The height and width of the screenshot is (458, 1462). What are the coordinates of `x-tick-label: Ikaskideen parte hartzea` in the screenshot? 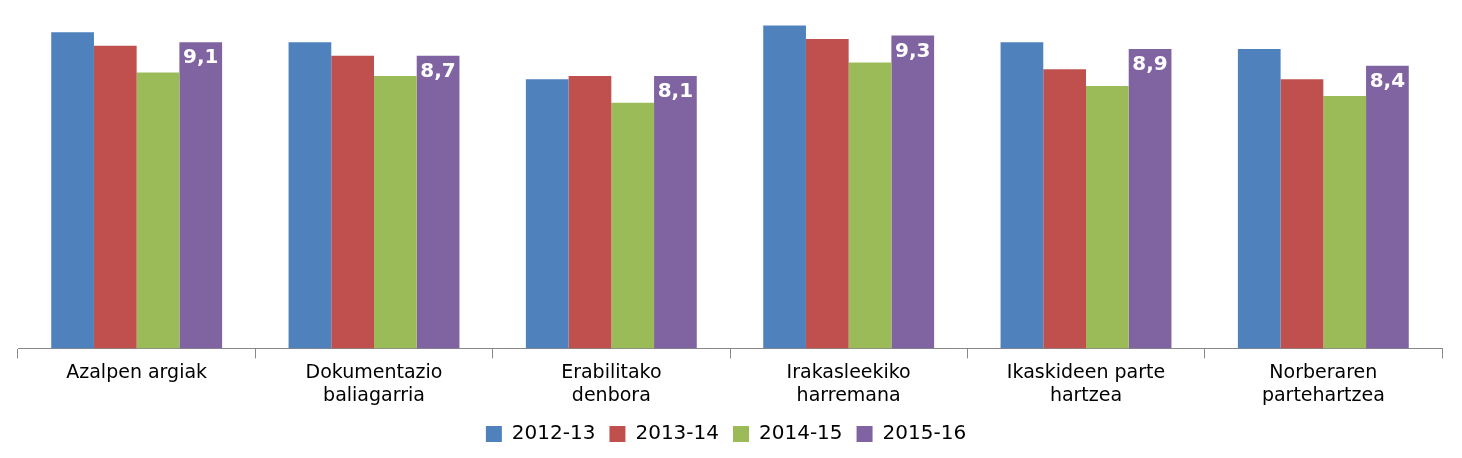 It's located at (1086, 382).